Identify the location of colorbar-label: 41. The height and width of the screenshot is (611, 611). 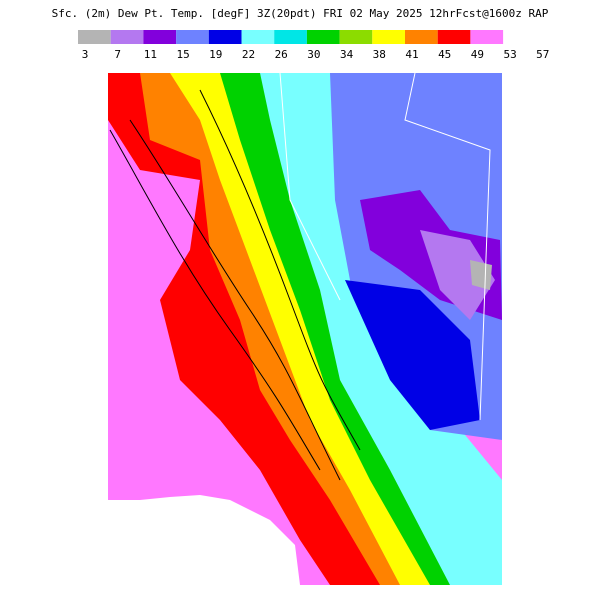
(411, 54).